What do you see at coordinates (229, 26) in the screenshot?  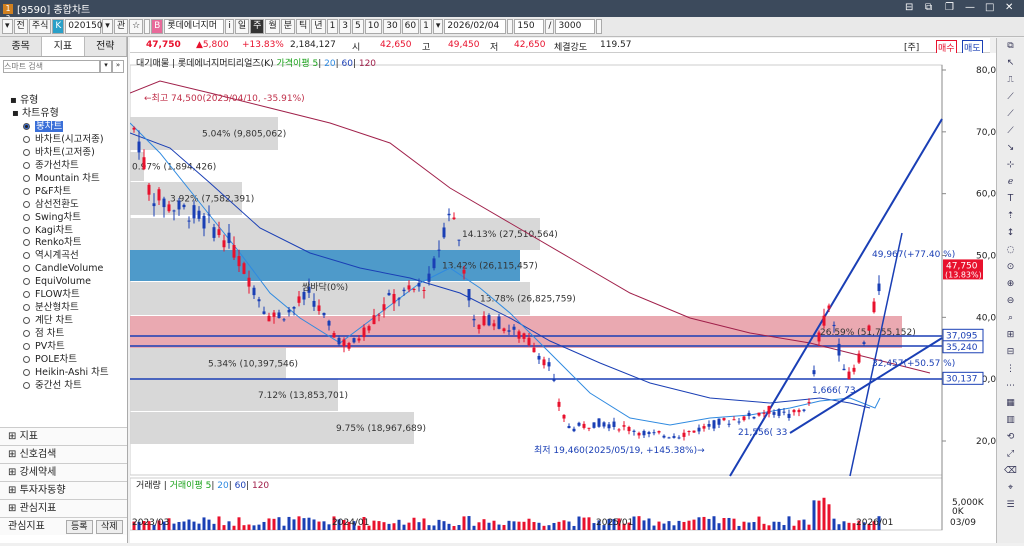 I see `toolbar-item-11: i` at bounding box center [229, 26].